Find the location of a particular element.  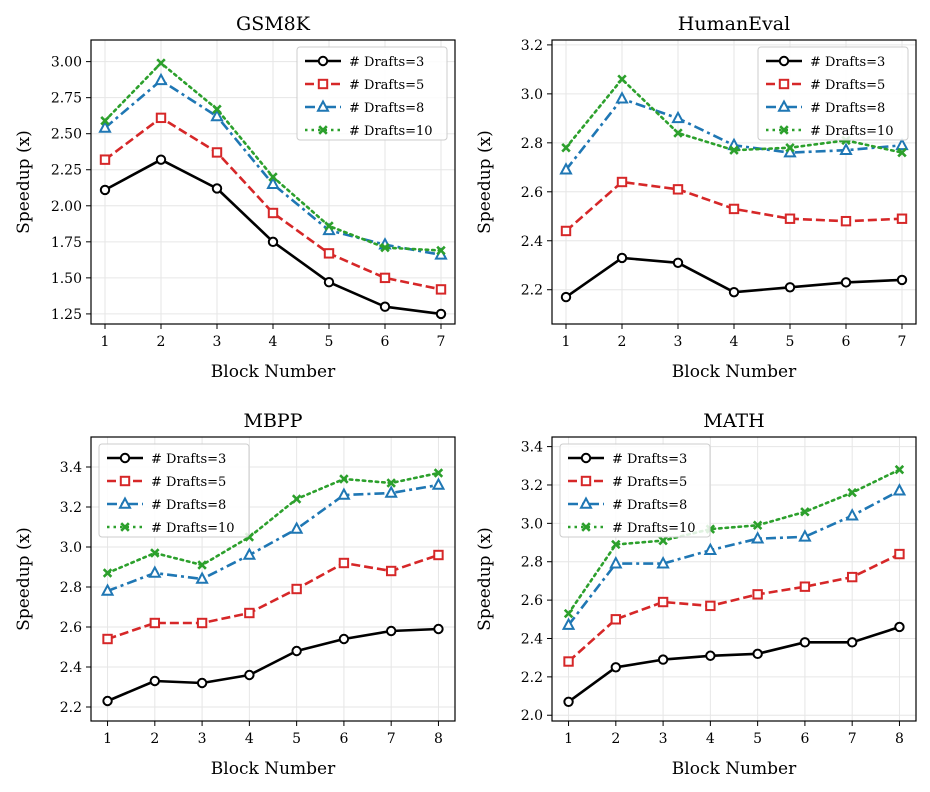

y-axis-label: Speedup (x) is located at coordinates (24, 182).